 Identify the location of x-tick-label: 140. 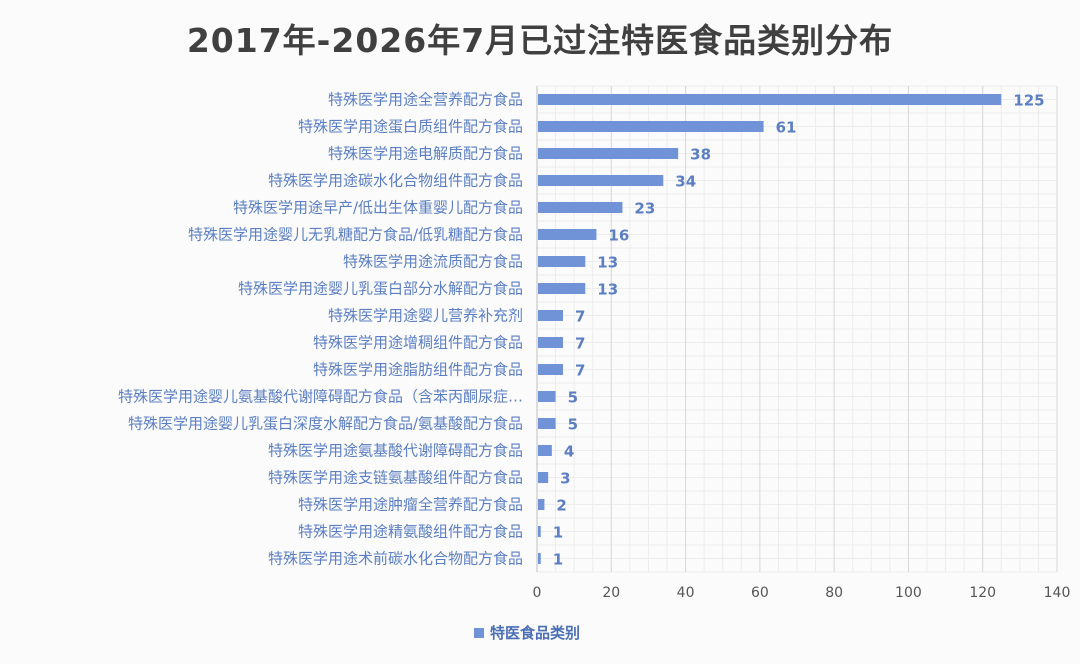
(1057, 593).